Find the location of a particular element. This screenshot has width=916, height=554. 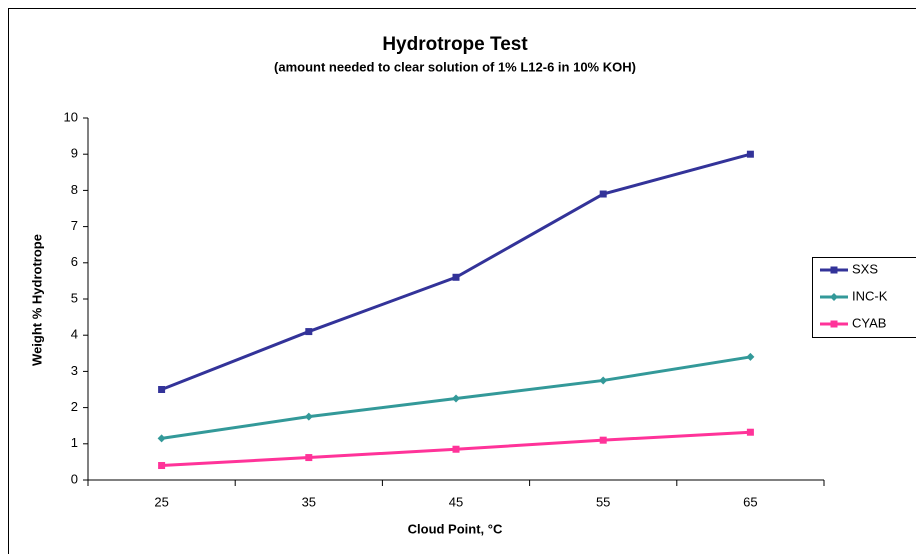

y-tick-label: 3 is located at coordinates (74, 370).